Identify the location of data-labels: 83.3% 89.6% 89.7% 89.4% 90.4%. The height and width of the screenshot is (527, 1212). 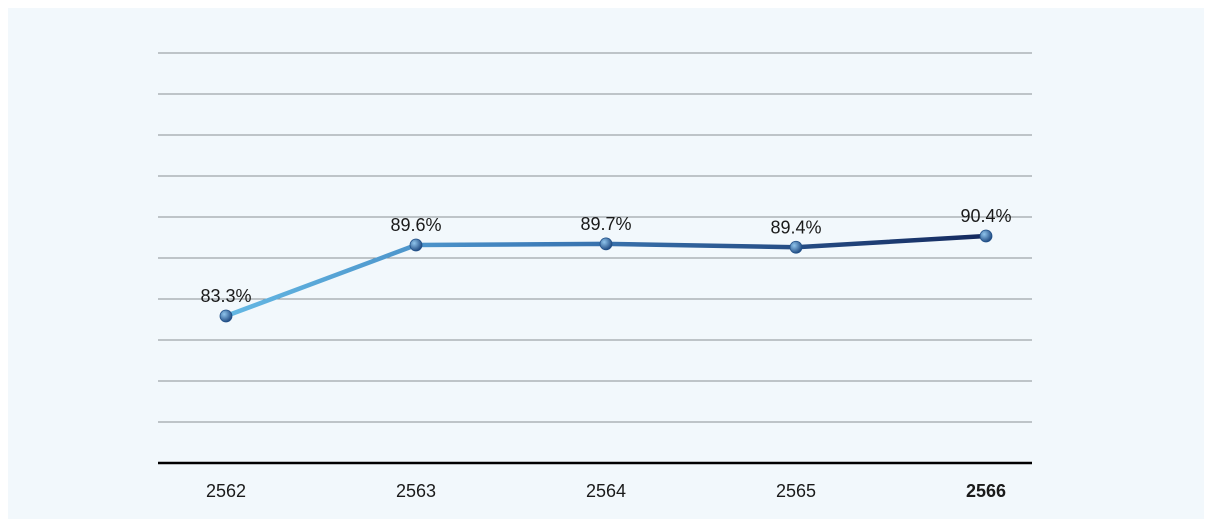
(605, 256).